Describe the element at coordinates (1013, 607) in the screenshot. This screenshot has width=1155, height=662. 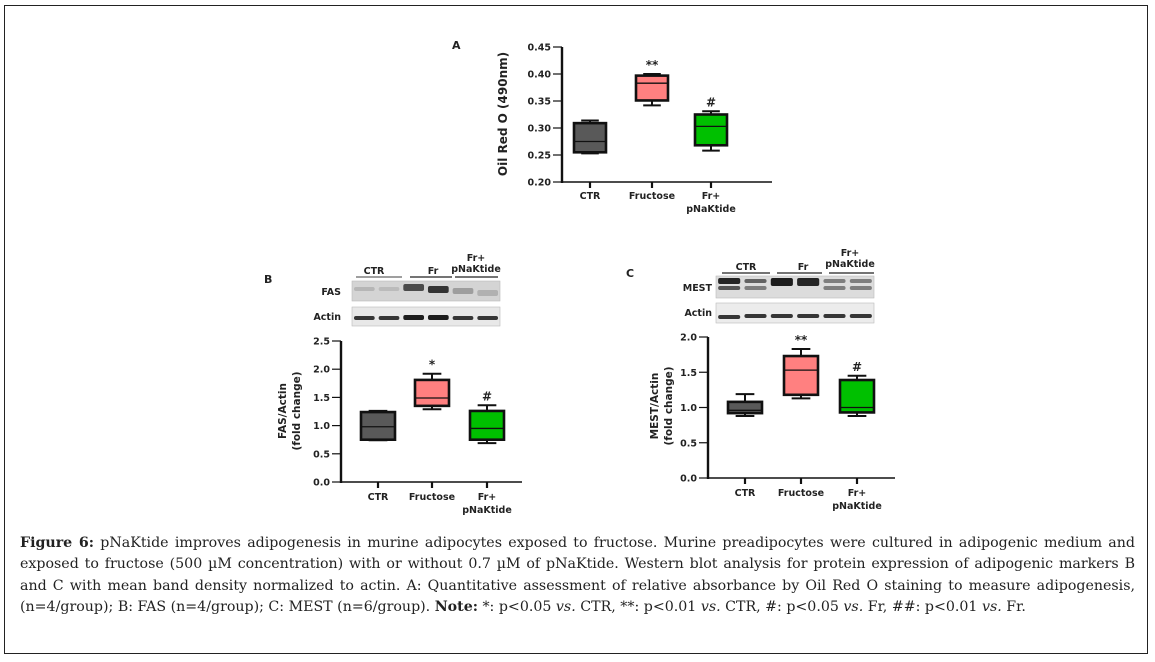
I see `caption-note-8: Fr.` at that location.